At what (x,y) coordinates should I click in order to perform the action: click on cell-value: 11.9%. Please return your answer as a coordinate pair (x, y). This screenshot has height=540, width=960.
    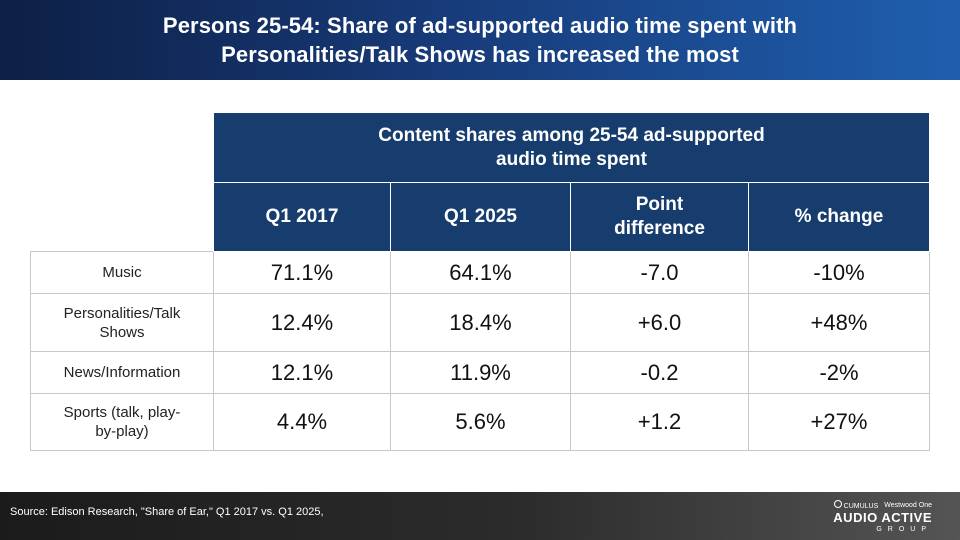
    Looking at the image, I should click on (480, 372).